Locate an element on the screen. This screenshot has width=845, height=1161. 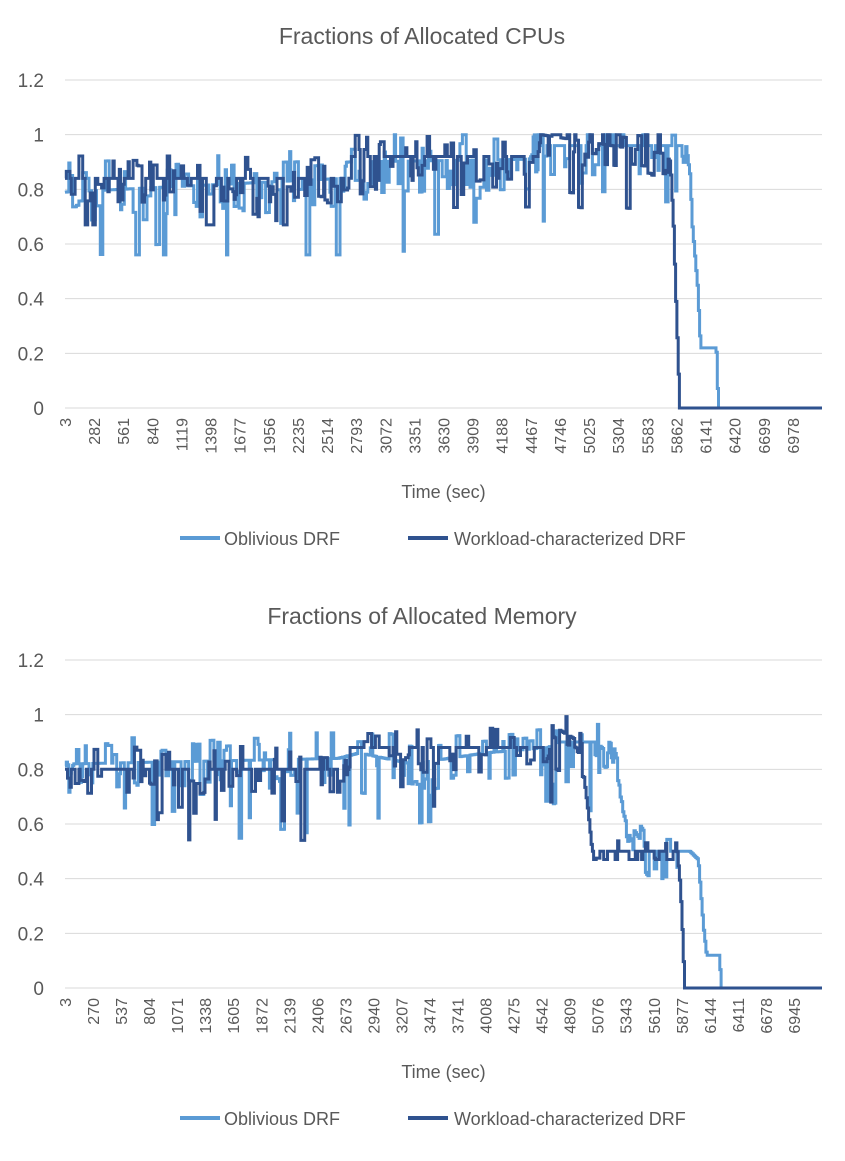
x-tick-label: 6420 is located at coordinates (736, 436).